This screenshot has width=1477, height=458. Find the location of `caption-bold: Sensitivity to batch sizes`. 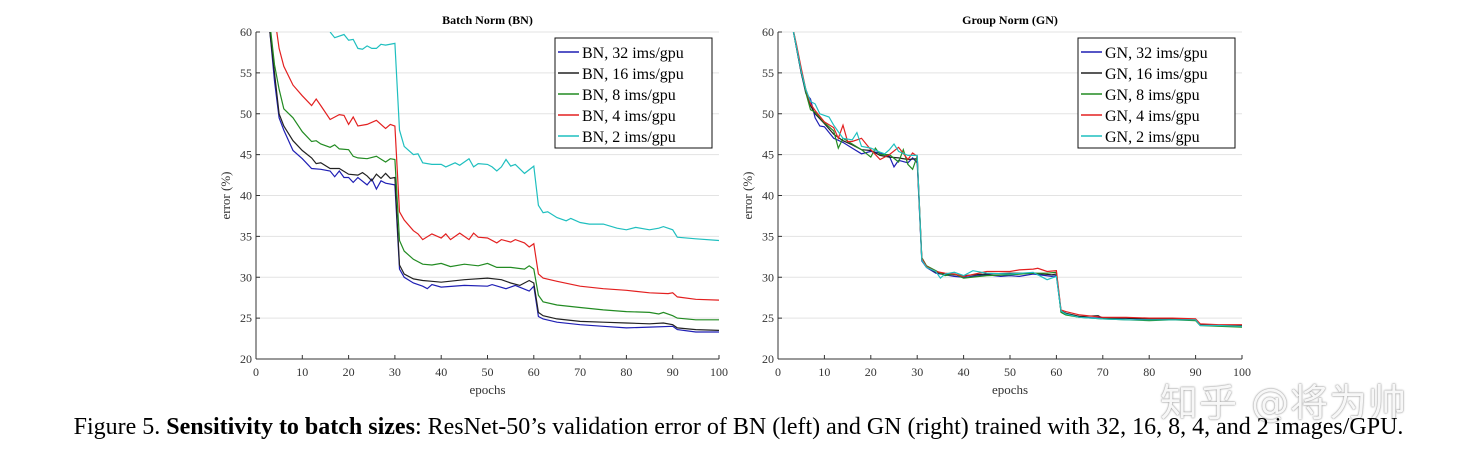

caption-bold: Sensitivity to batch sizes is located at coordinates (290, 427).